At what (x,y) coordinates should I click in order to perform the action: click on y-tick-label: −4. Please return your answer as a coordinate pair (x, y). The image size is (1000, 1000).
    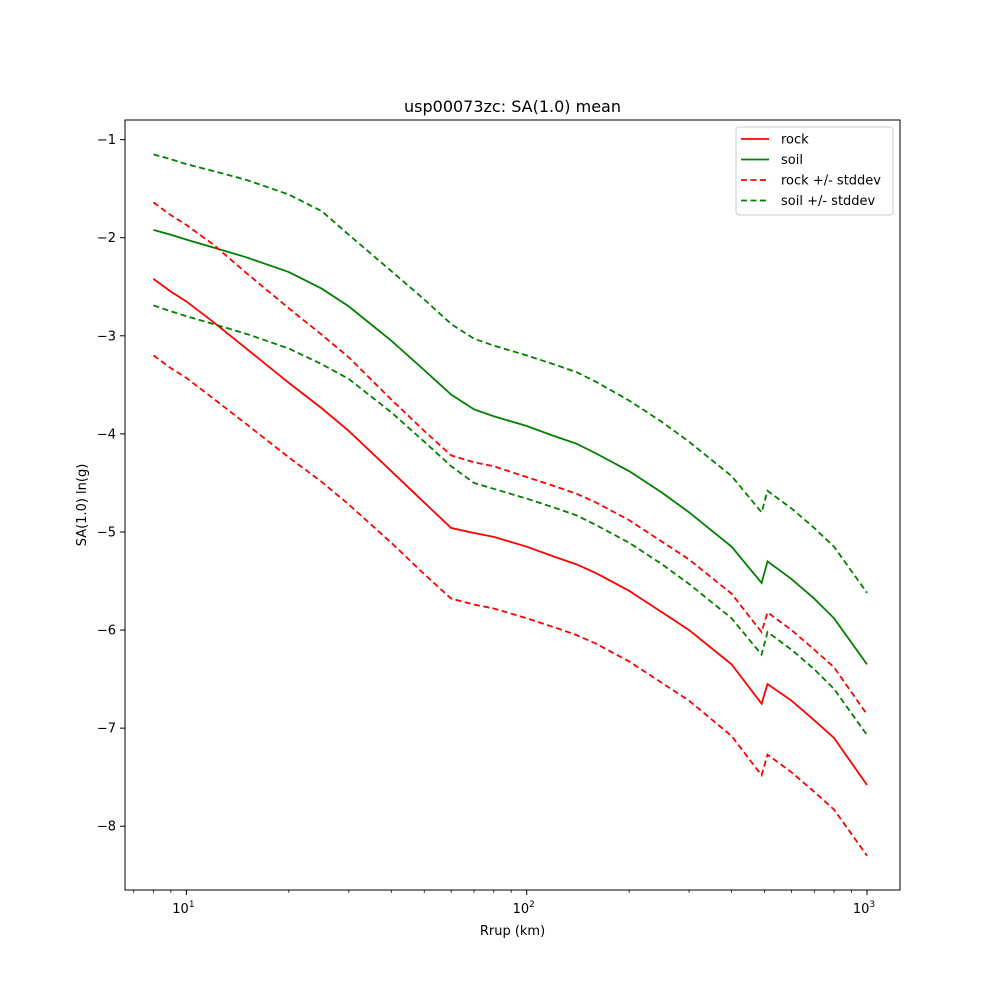
    Looking at the image, I should click on (106, 434).